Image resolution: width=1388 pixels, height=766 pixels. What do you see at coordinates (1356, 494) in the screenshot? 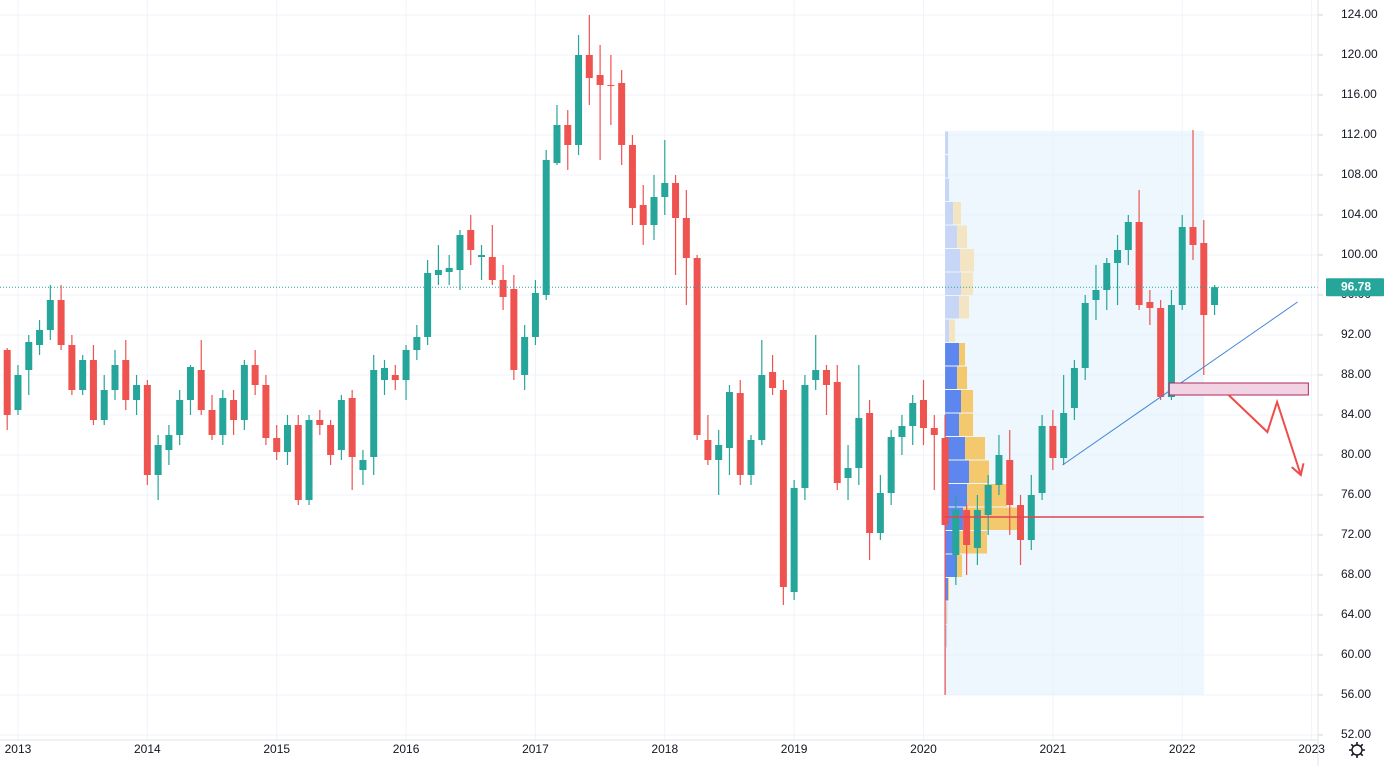
I see `y-tick-label: 76.00` at bounding box center [1356, 494].